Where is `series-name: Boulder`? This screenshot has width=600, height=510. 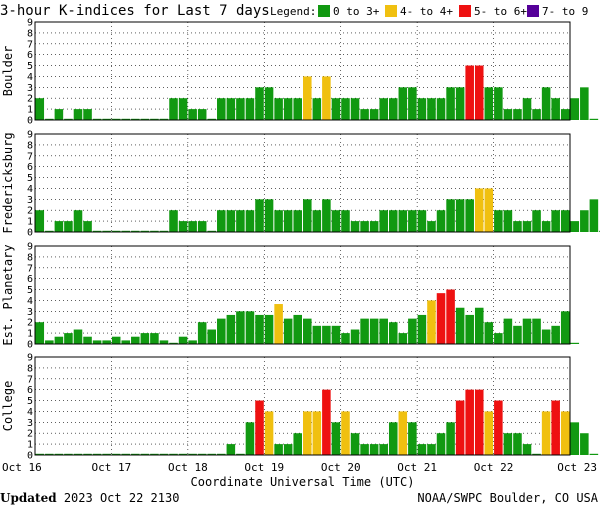
series-name: Boulder is located at coordinates (8, 71).